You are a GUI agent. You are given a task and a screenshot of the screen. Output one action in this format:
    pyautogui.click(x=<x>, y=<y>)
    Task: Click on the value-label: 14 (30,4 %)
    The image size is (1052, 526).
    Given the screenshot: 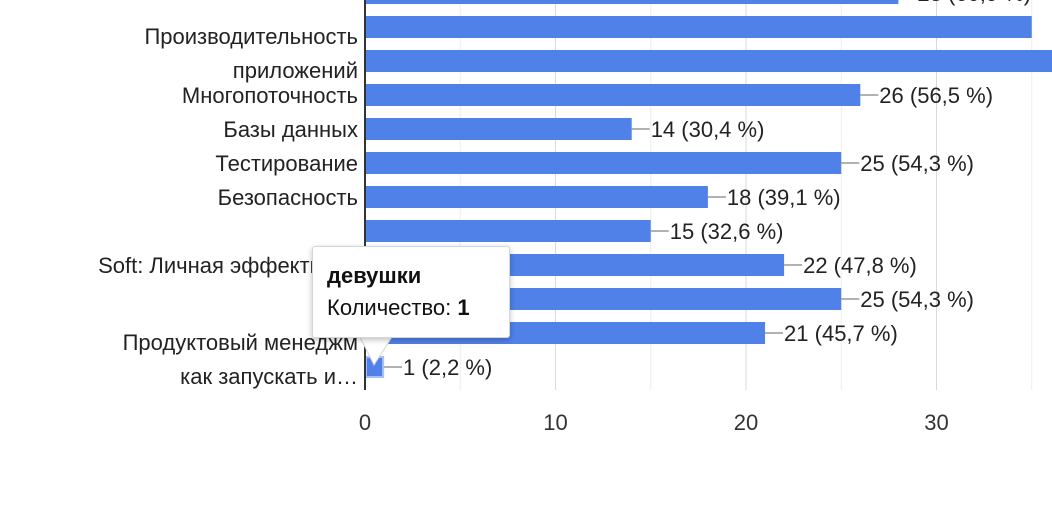 What is the action you would take?
    pyautogui.click(x=708, y=129)
    